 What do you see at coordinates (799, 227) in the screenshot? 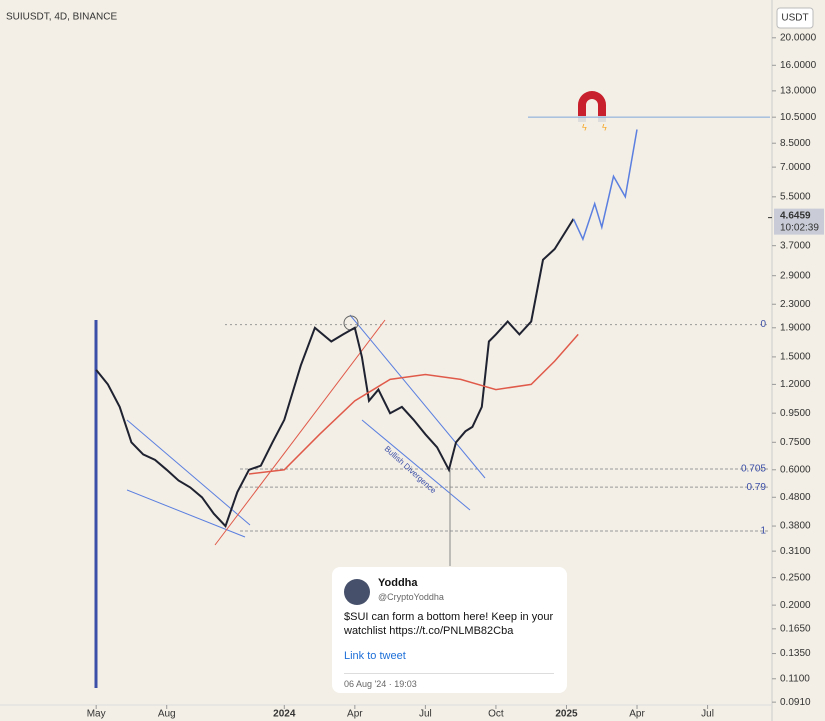
I see `countdown: 10:02:39` at bounding box center [799, 227].